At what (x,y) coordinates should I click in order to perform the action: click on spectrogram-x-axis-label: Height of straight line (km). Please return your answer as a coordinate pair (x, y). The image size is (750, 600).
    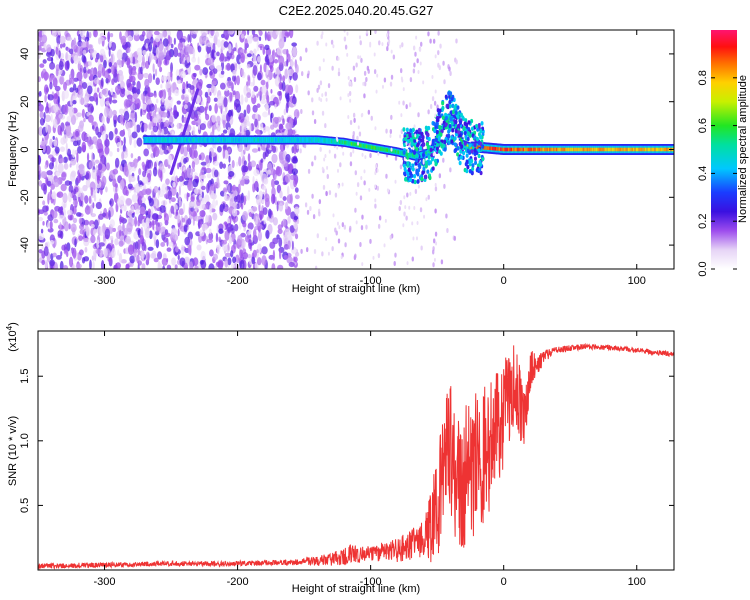
    Looking at the image, I should click on (356, 289).